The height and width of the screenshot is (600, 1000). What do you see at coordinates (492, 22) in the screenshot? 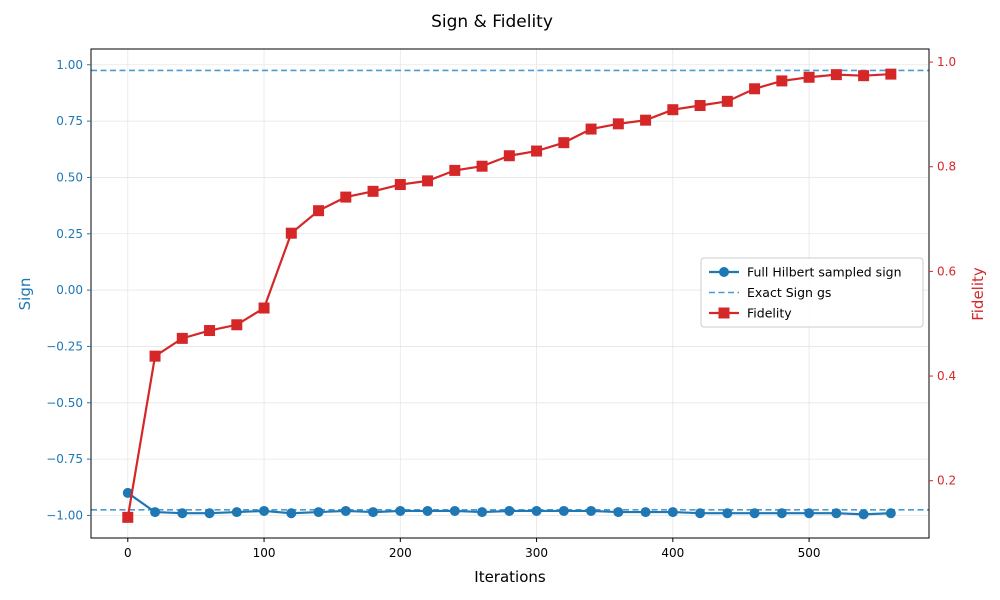
I see `chart-title: Sign & Fidelity` at bounding box center [492, 22].